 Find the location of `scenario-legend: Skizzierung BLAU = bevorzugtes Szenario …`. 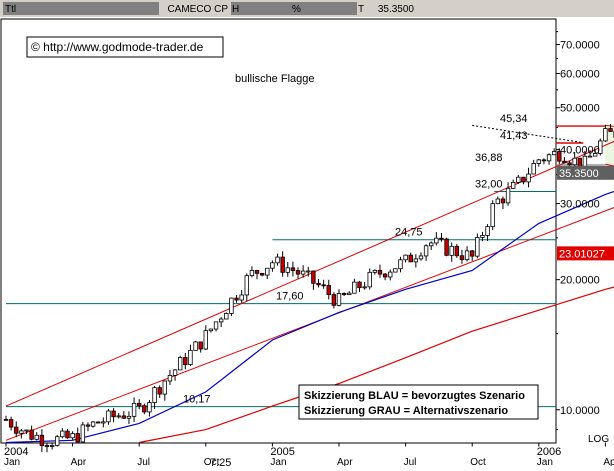

scenario-legend: Skizzierung BLAU = bevorzugtes Szenario … is located at coordinates (418, 402).